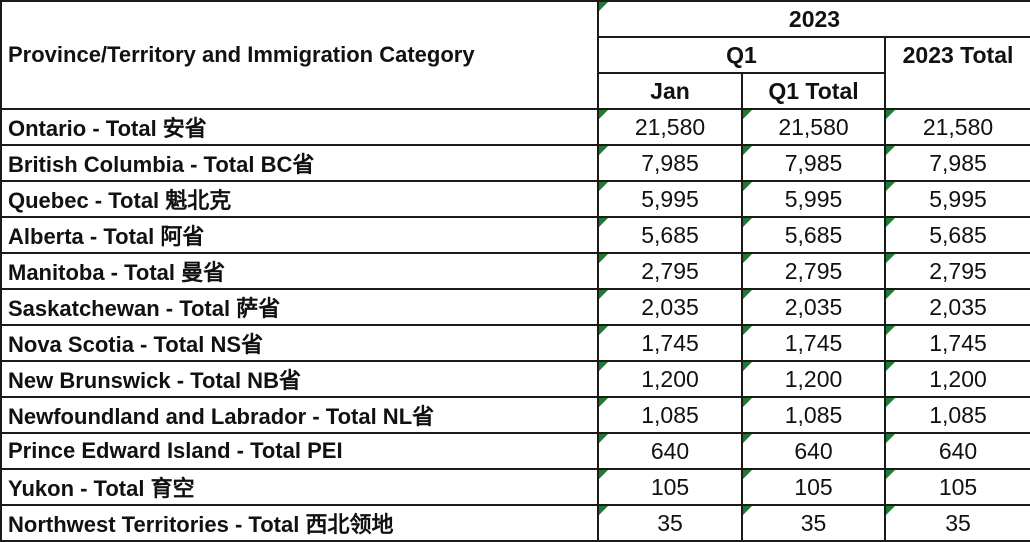 This screenshot has width=1030, height=542. What do you see at coordinates (670, 91) in the screenshot?
I see `month-header: Jan` at bounding box center [670, 91].